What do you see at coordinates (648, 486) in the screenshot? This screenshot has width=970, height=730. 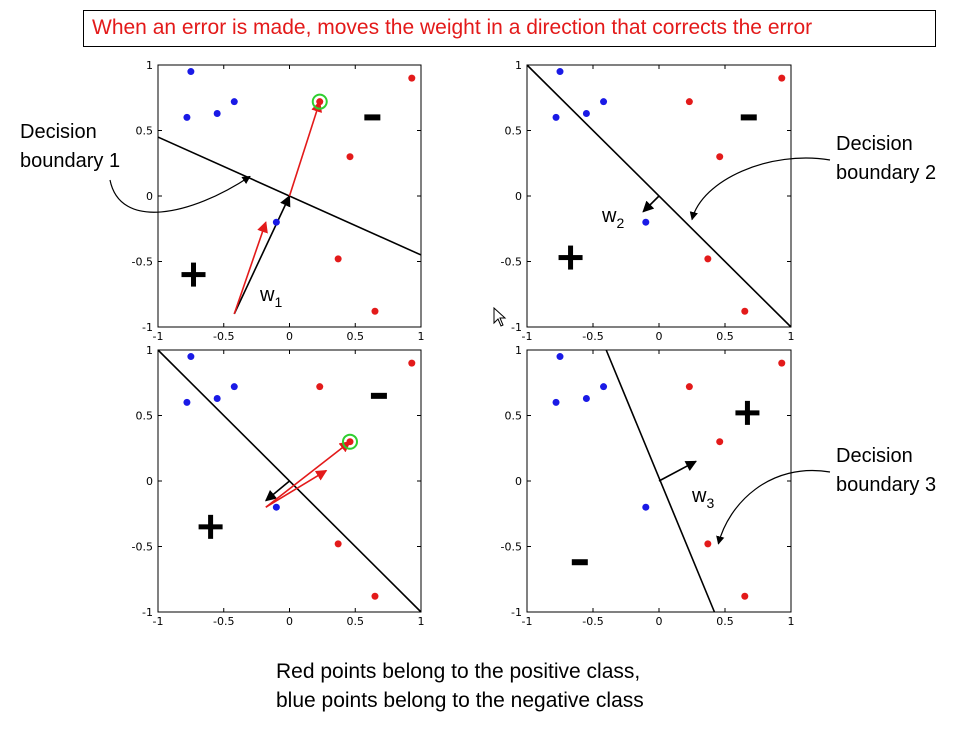 I see `panel-bottom-right: -1 -0.5 0 0.5 1 1 0.5 0 -0.5 -1 w3` at bounding box center [648, 486].